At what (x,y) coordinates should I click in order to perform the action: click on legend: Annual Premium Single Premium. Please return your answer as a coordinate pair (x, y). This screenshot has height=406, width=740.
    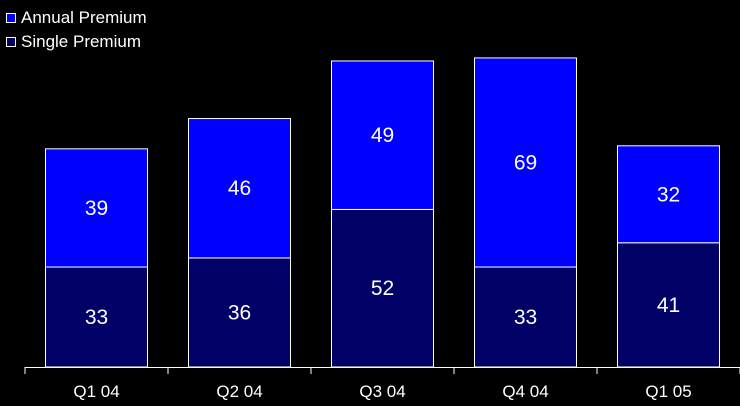
    Looking at the image, I should click on (76, 30).